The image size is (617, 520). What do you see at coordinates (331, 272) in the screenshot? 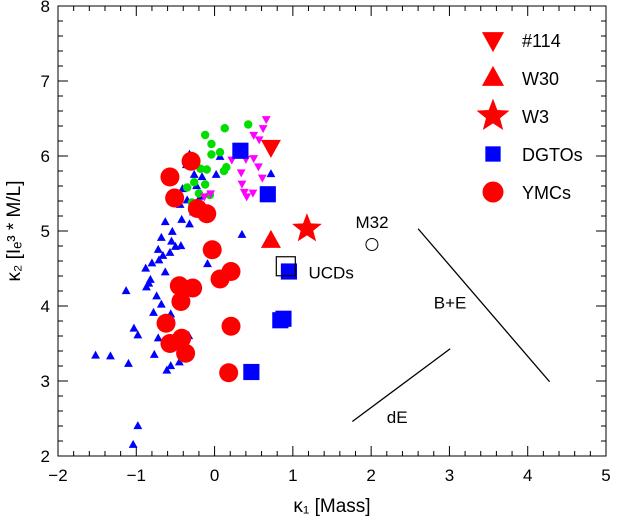
I see `annotation-label: UCDs` at bounding box center [331, 272].